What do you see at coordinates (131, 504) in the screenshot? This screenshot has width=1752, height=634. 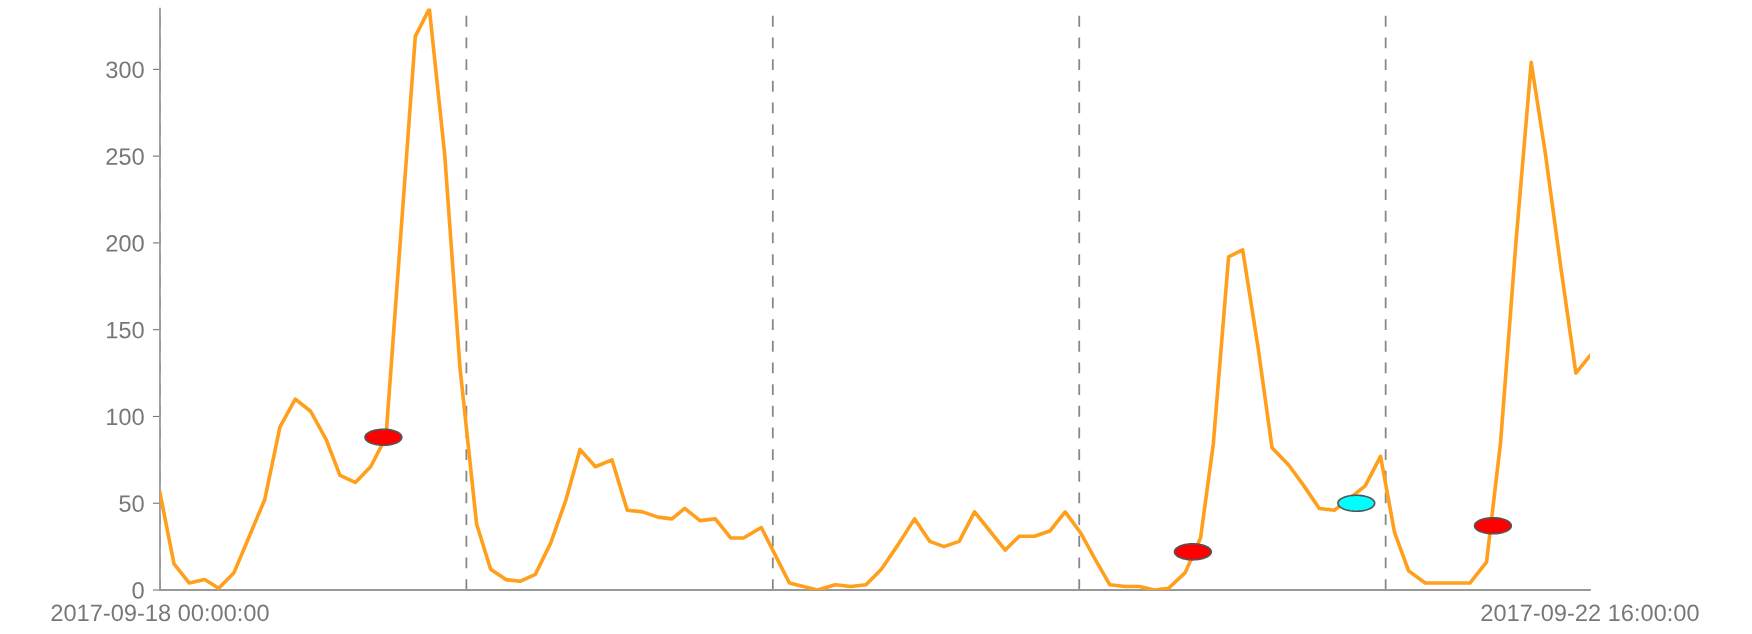 I see `y-tick-label: 50` at bounding box center [131, 504].